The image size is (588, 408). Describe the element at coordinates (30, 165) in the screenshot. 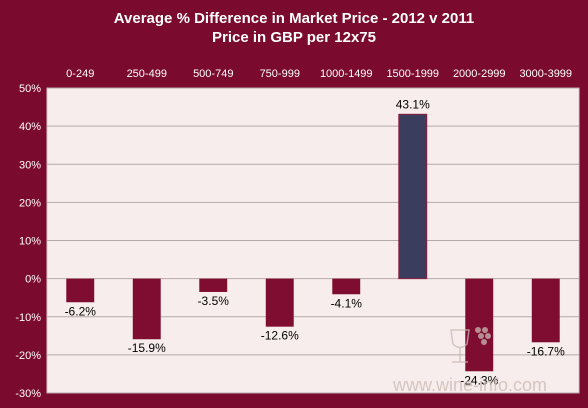

I see `y-tick-label: 30%` at that location.